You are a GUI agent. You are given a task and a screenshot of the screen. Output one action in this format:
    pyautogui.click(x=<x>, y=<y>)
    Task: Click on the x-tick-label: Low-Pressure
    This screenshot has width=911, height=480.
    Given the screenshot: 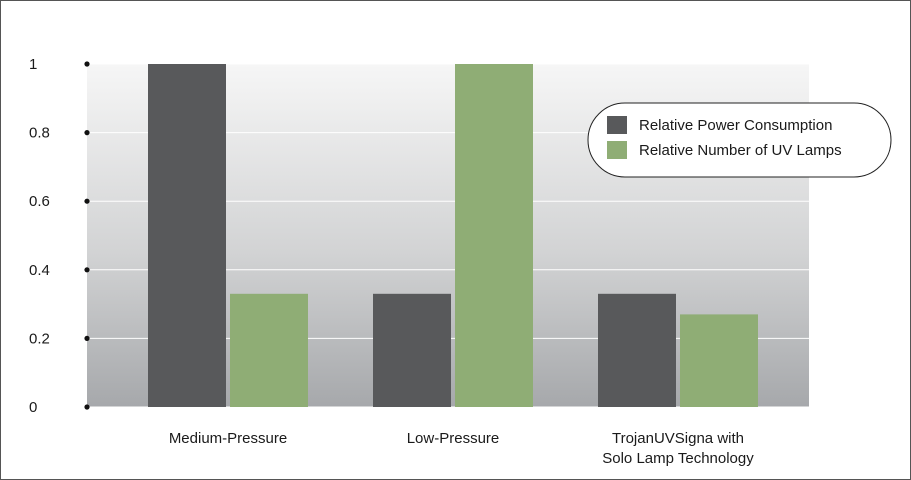 What is the action you would take?
    pyautogui.click(x=453, y=438)
    